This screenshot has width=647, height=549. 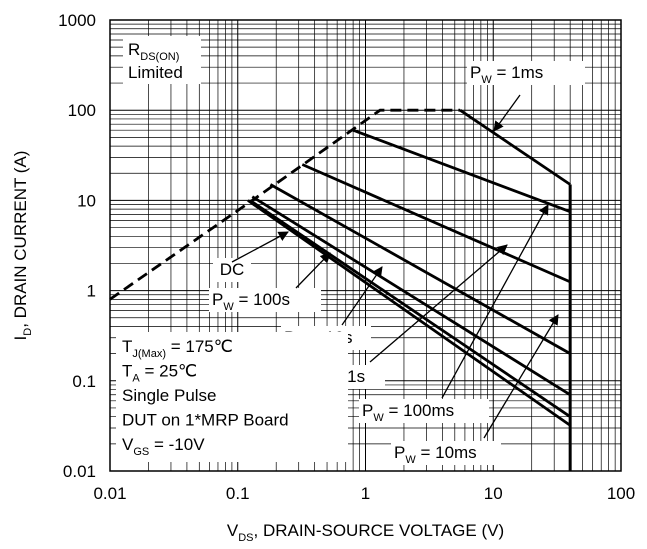 What do you see at coordinates (621, 493) in the screenshot?
I see `x-tick-label: 100` at bounding box center [621, 493].